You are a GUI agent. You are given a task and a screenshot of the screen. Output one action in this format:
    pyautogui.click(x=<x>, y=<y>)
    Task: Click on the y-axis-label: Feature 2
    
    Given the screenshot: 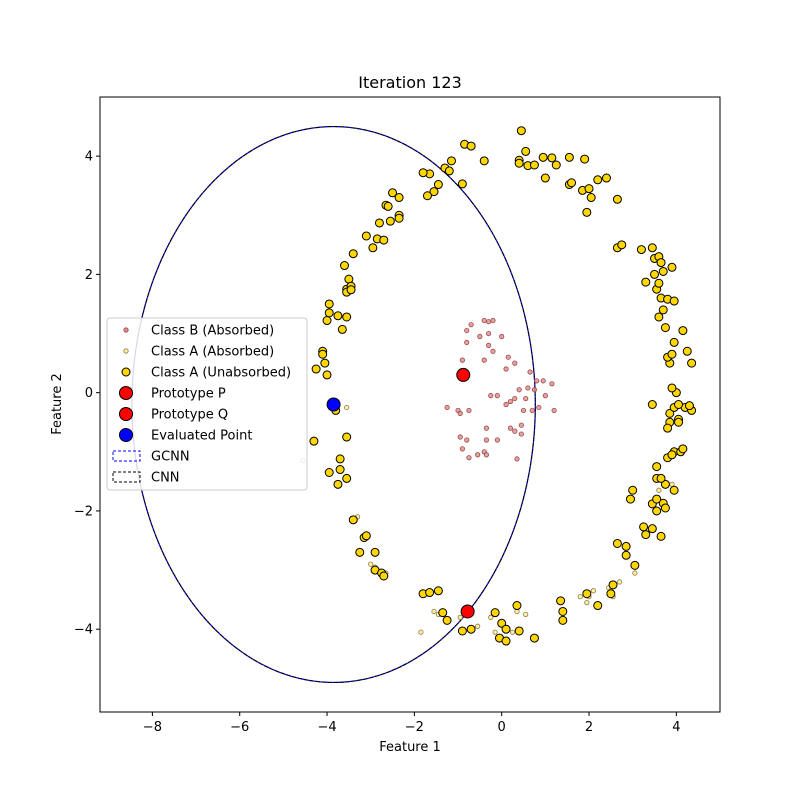 What is the action you would take?
    pyautogui.click(x=57, y=404)
    